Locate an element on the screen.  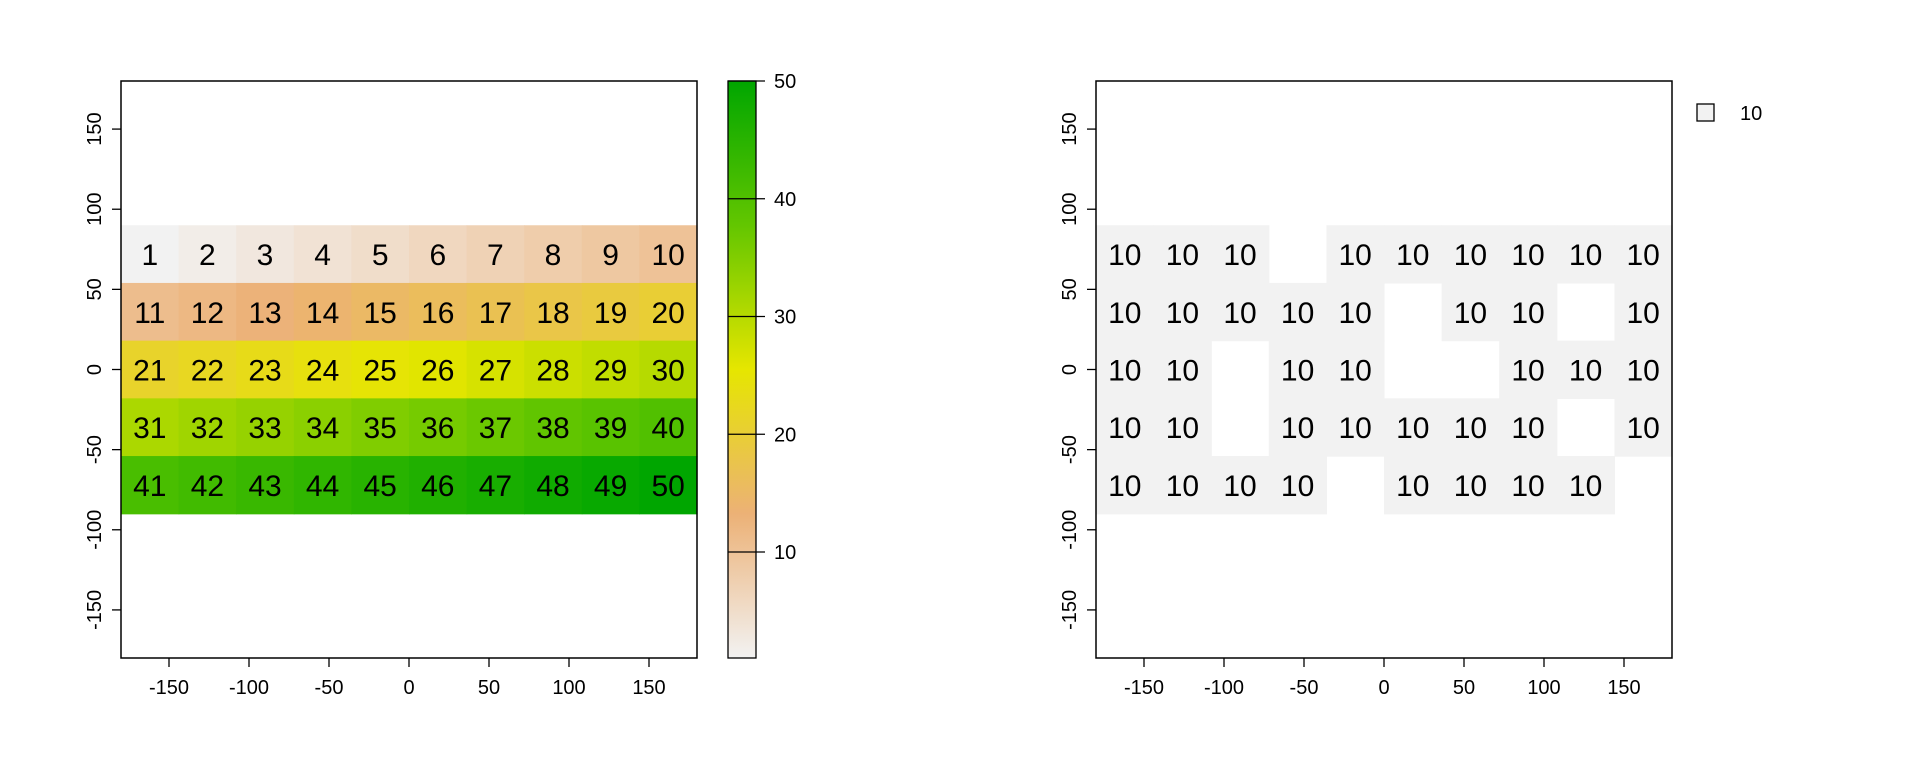
x-tick-label: 50 is located at coordinates (1464, 688).